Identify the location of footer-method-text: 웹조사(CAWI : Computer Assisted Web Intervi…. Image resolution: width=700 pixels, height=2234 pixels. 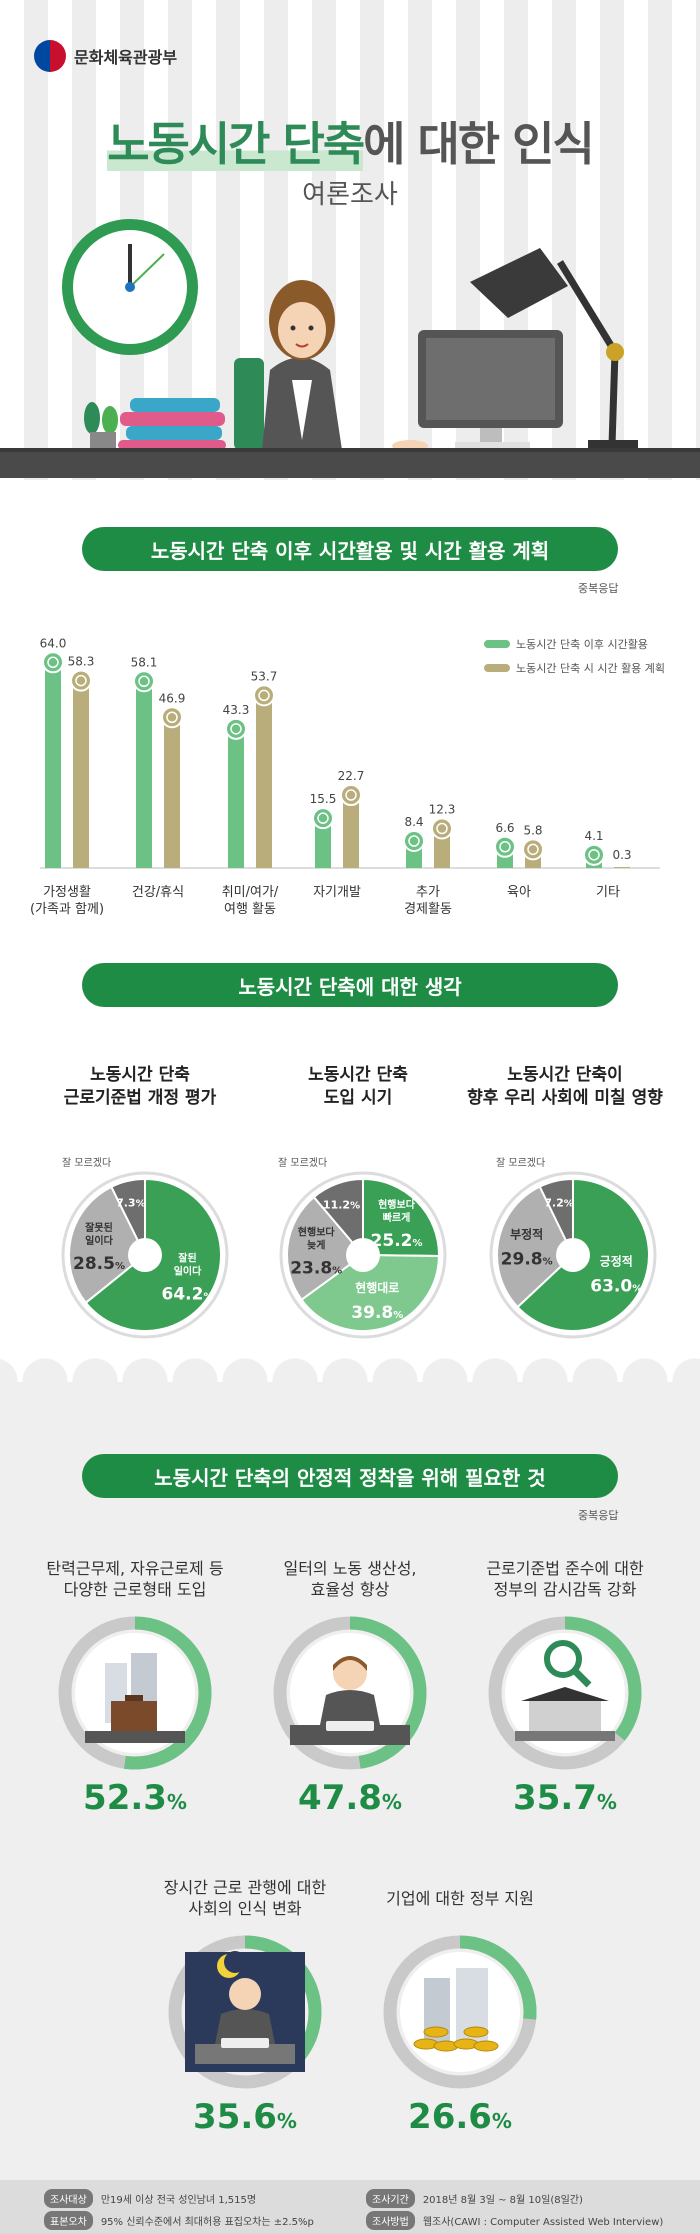
(543, 2222).